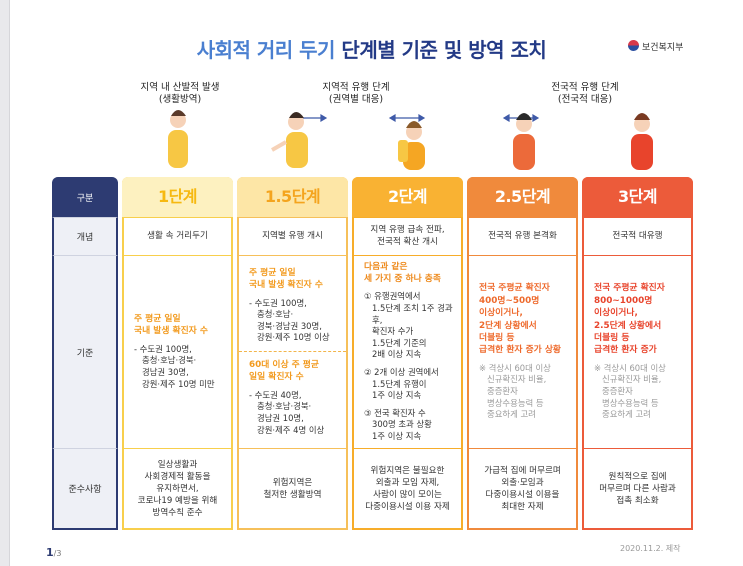  What do you see at coordinates (407, 495) in the screenshot?
I see `compliance-line: 사람이 많이 모이는` at bounding box center [407, 495].